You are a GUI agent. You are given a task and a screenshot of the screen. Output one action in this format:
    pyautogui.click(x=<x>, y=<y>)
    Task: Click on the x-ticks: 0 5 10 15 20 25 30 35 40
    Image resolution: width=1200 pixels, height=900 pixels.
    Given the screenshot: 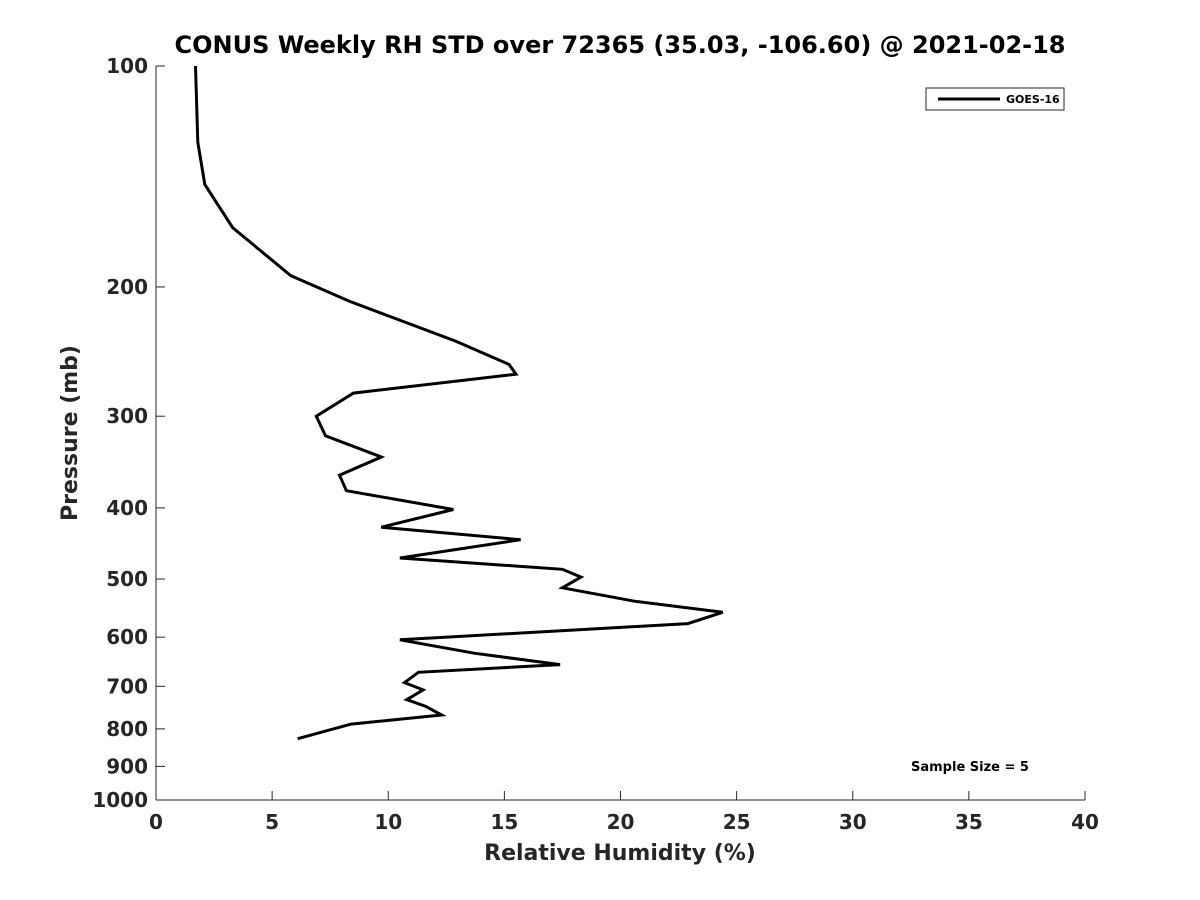 What is the action you would take?
    pyautogui.click(x=624, y=812)
    